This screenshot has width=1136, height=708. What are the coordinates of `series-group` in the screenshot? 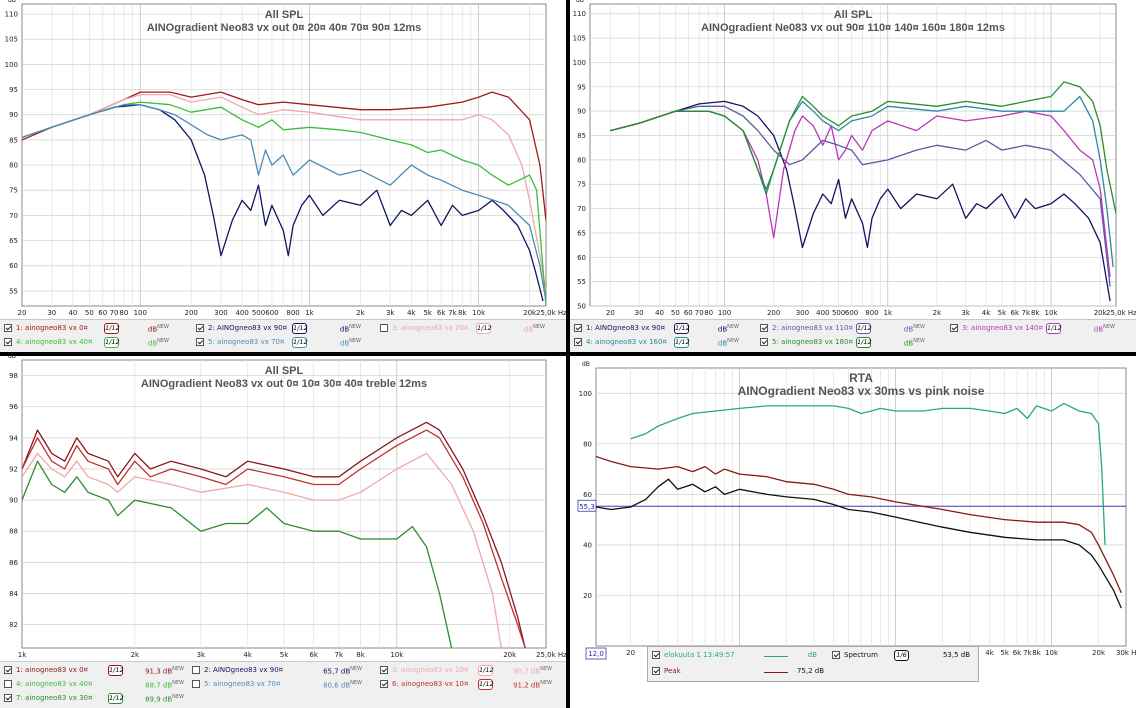 It's located at (274, 534).